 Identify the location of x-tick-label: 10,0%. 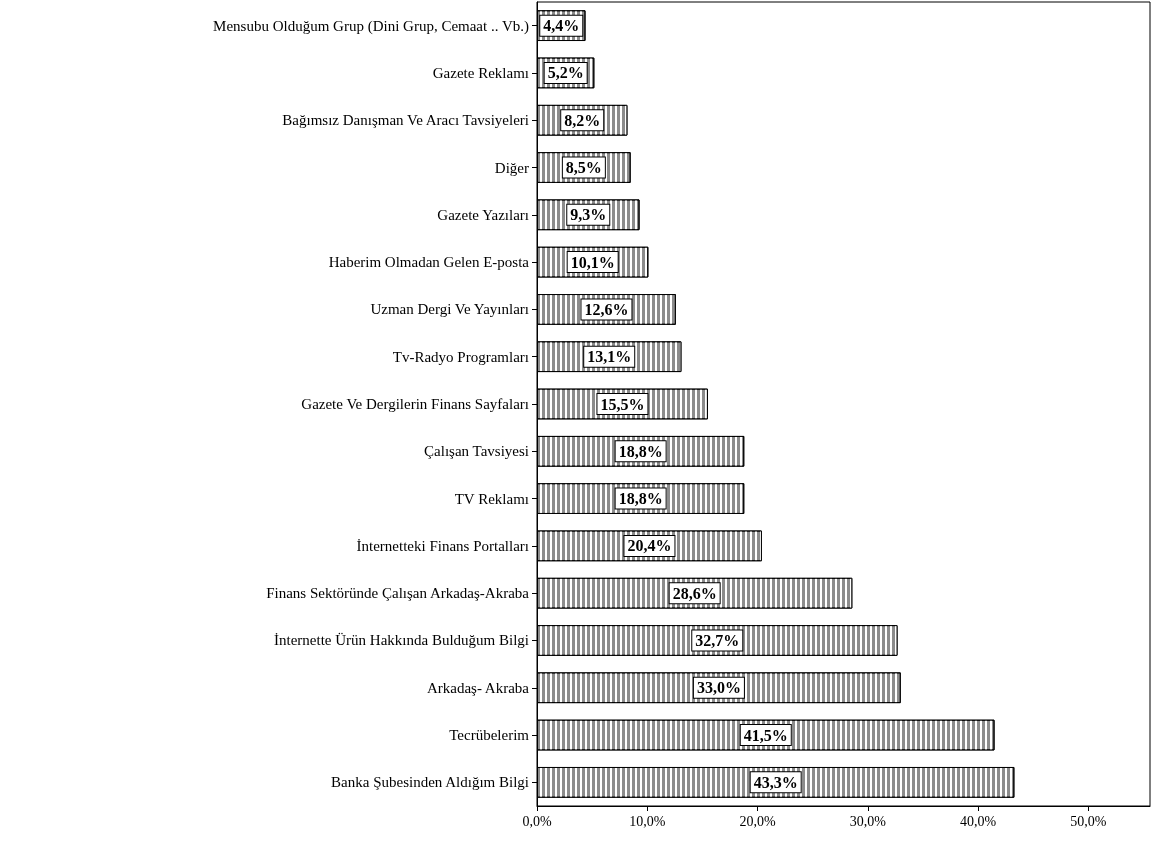
(647, 821).